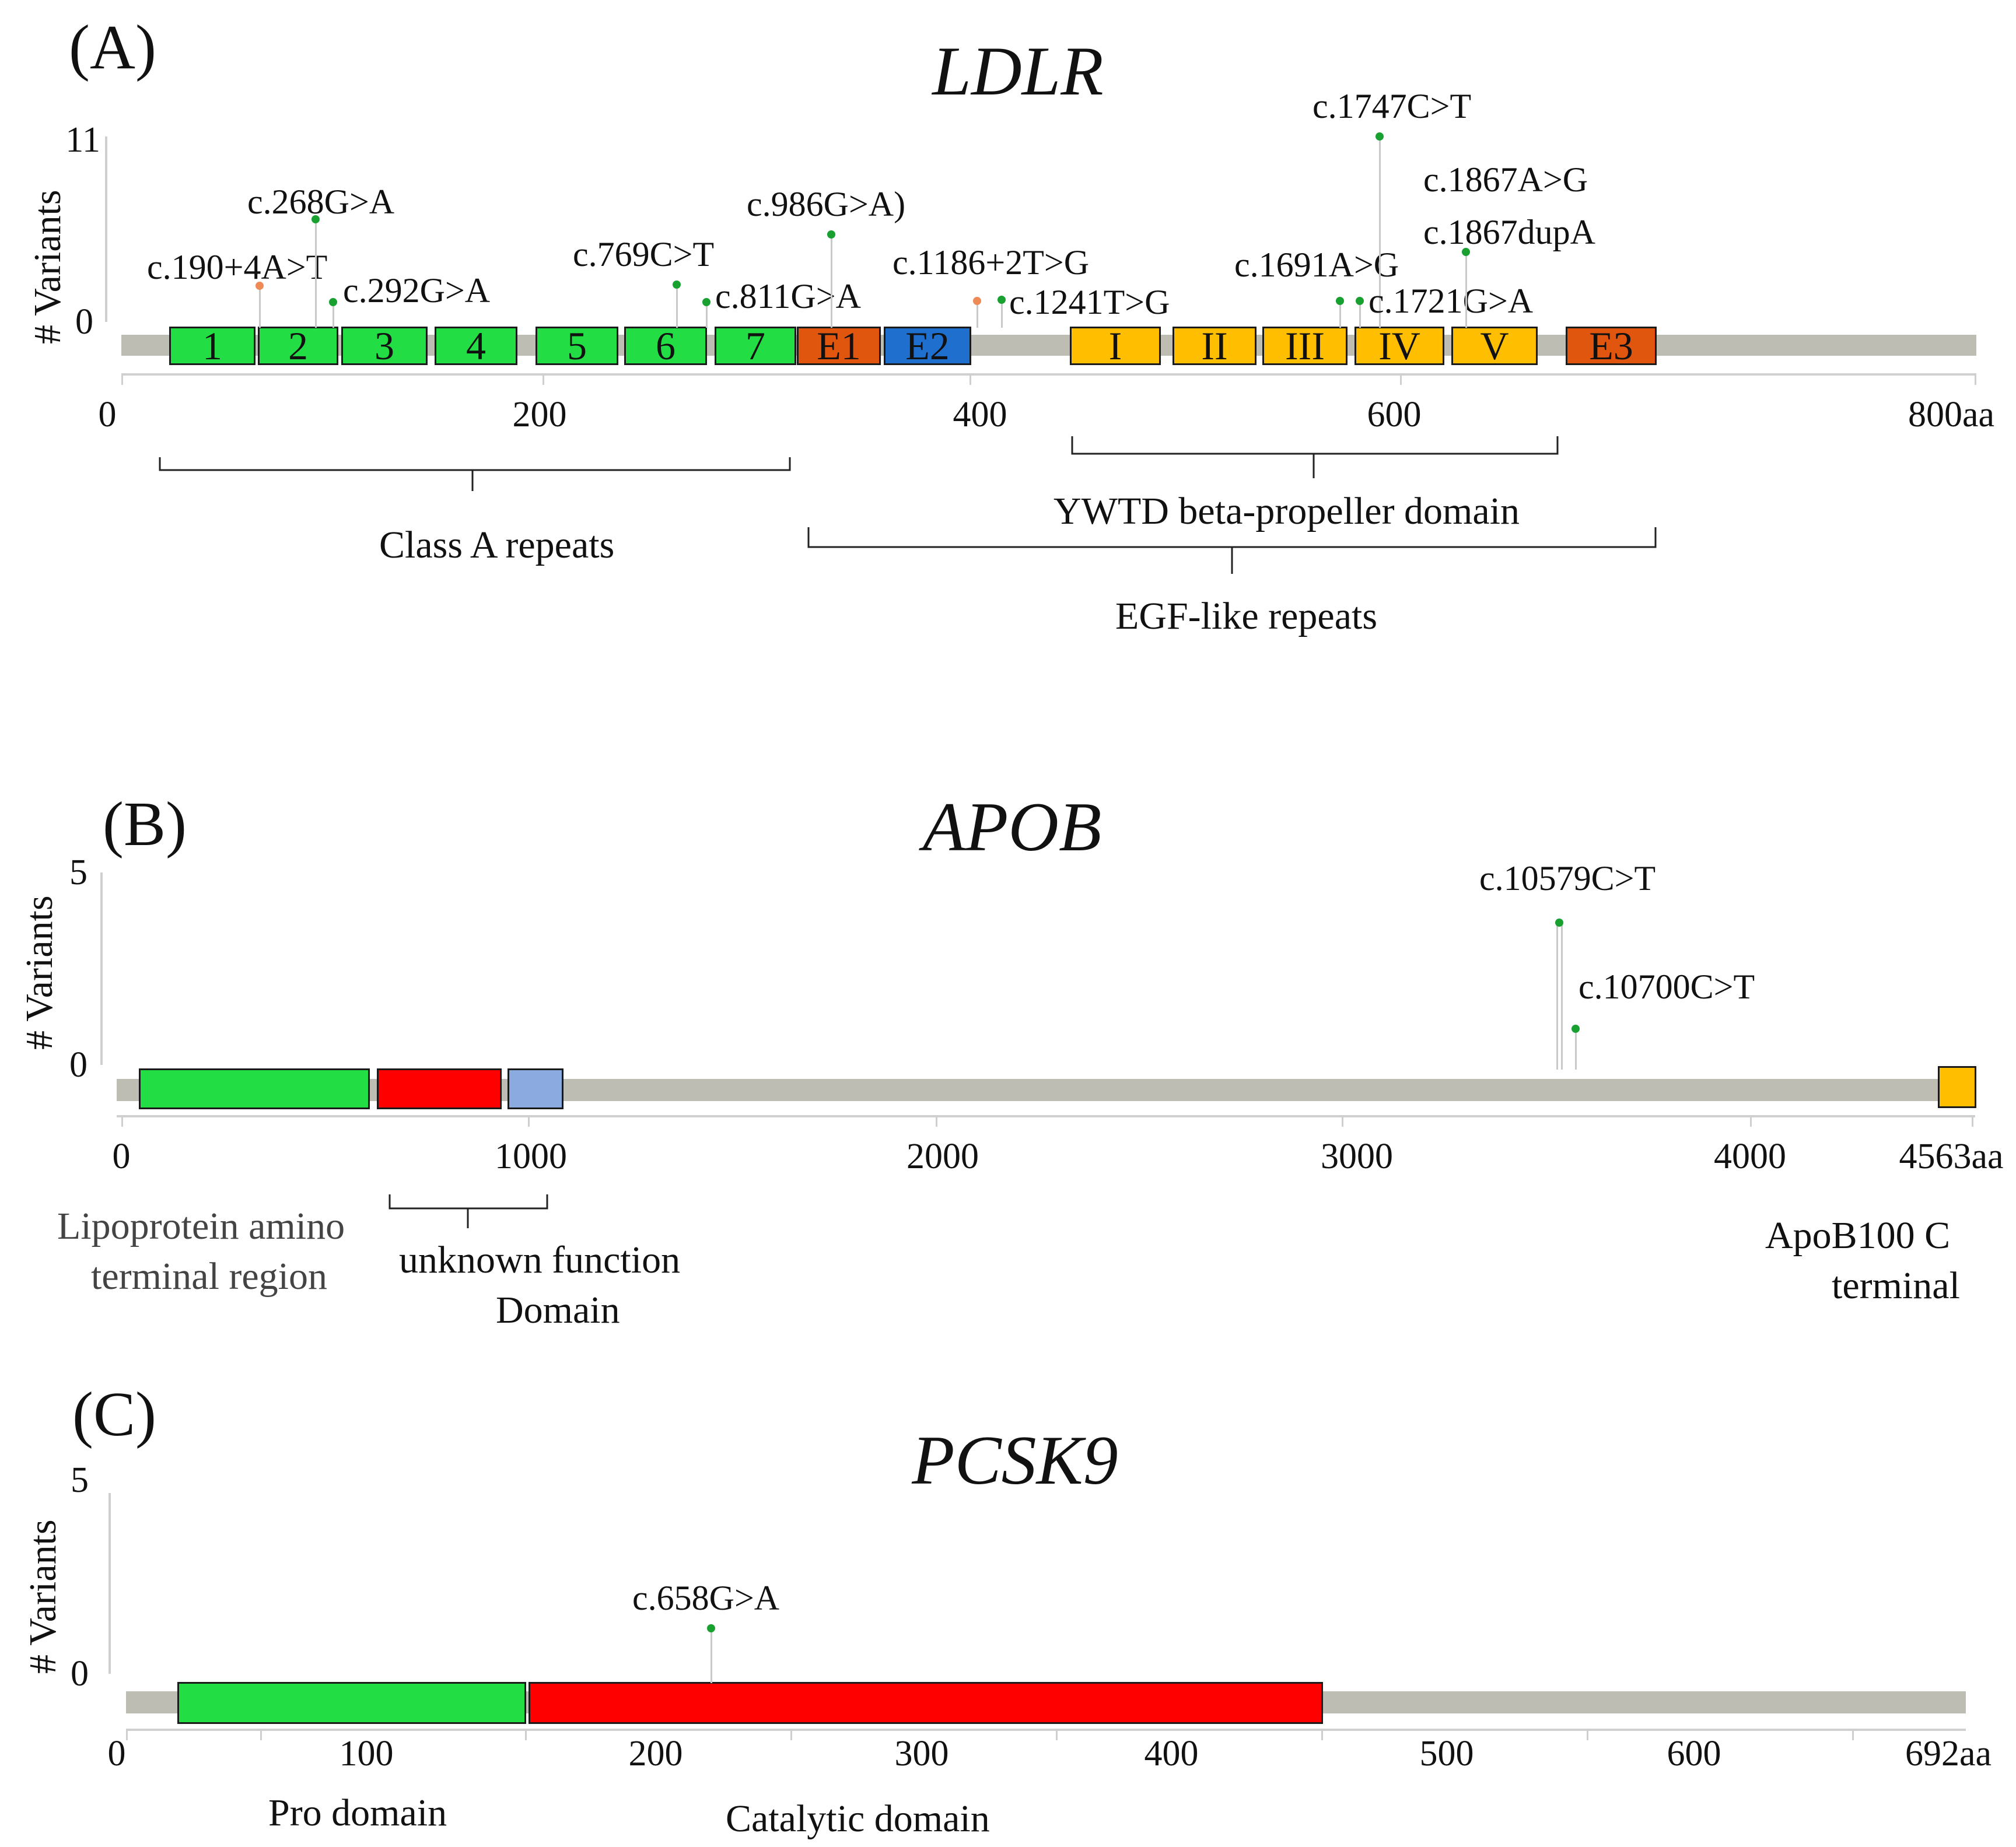 The height and width of the screenshot is (1847, 2016). What do you see at coordinates (788, 296) in the screenshot?
I see `variant-label-c811: c.811G>A` at bounding box center [788, 296].